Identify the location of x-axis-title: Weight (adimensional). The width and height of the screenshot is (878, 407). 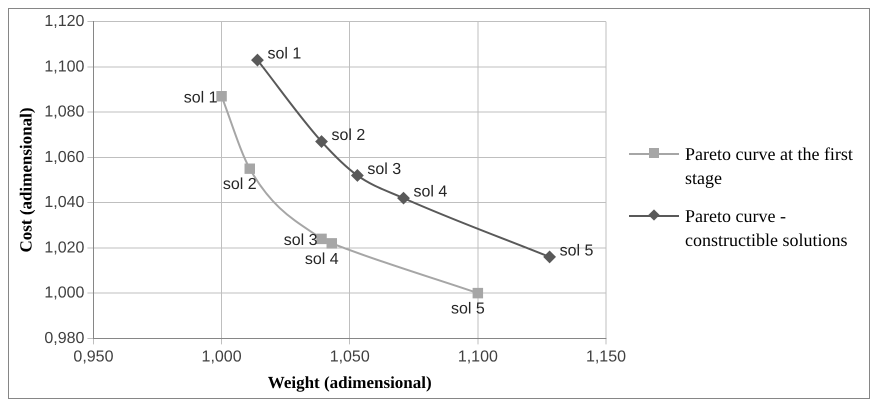
(350, 382).